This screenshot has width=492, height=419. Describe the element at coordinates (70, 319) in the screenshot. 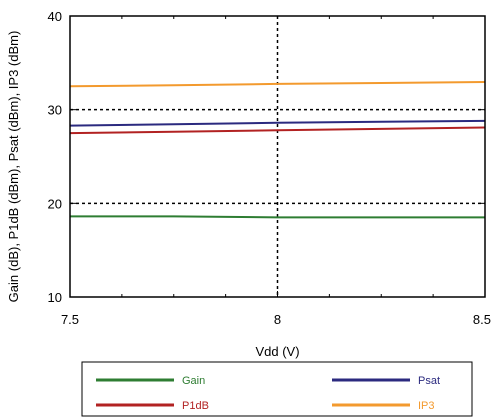

I see `x-tick-label: 7.5` at that location.